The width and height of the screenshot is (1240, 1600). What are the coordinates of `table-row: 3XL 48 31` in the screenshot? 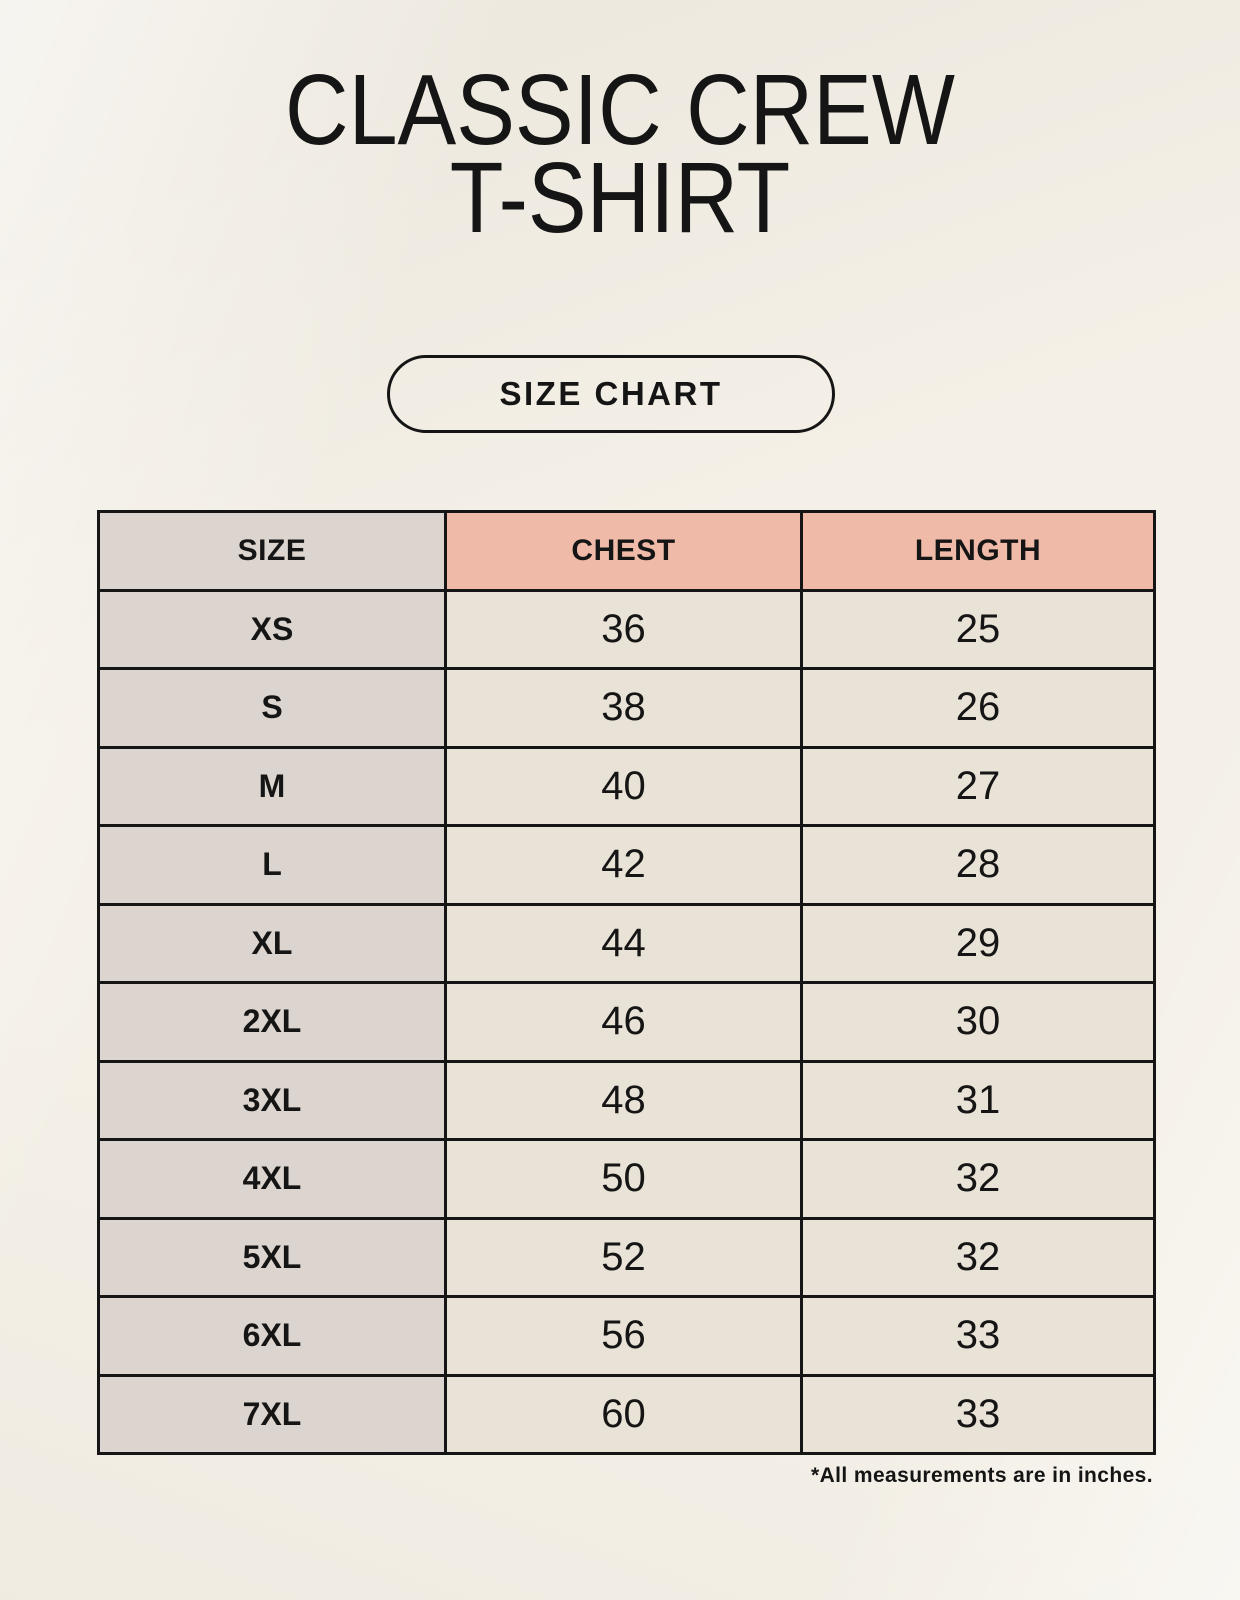 It's located at (626, 1100).